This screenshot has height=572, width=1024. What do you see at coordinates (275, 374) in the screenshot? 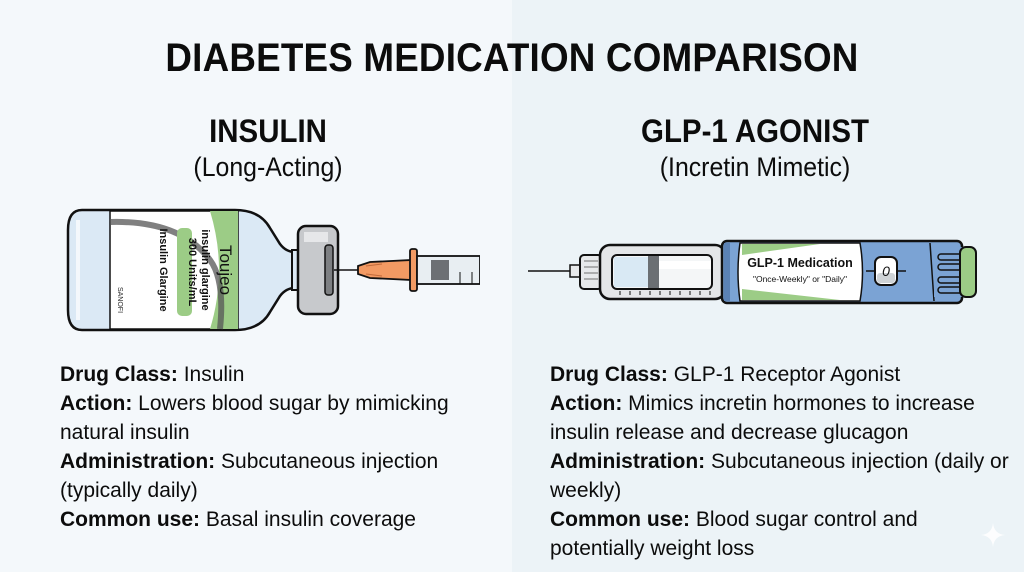
I see `insulin-drug-class: Drug Class: Insulin` at bounding box center [275, 374].